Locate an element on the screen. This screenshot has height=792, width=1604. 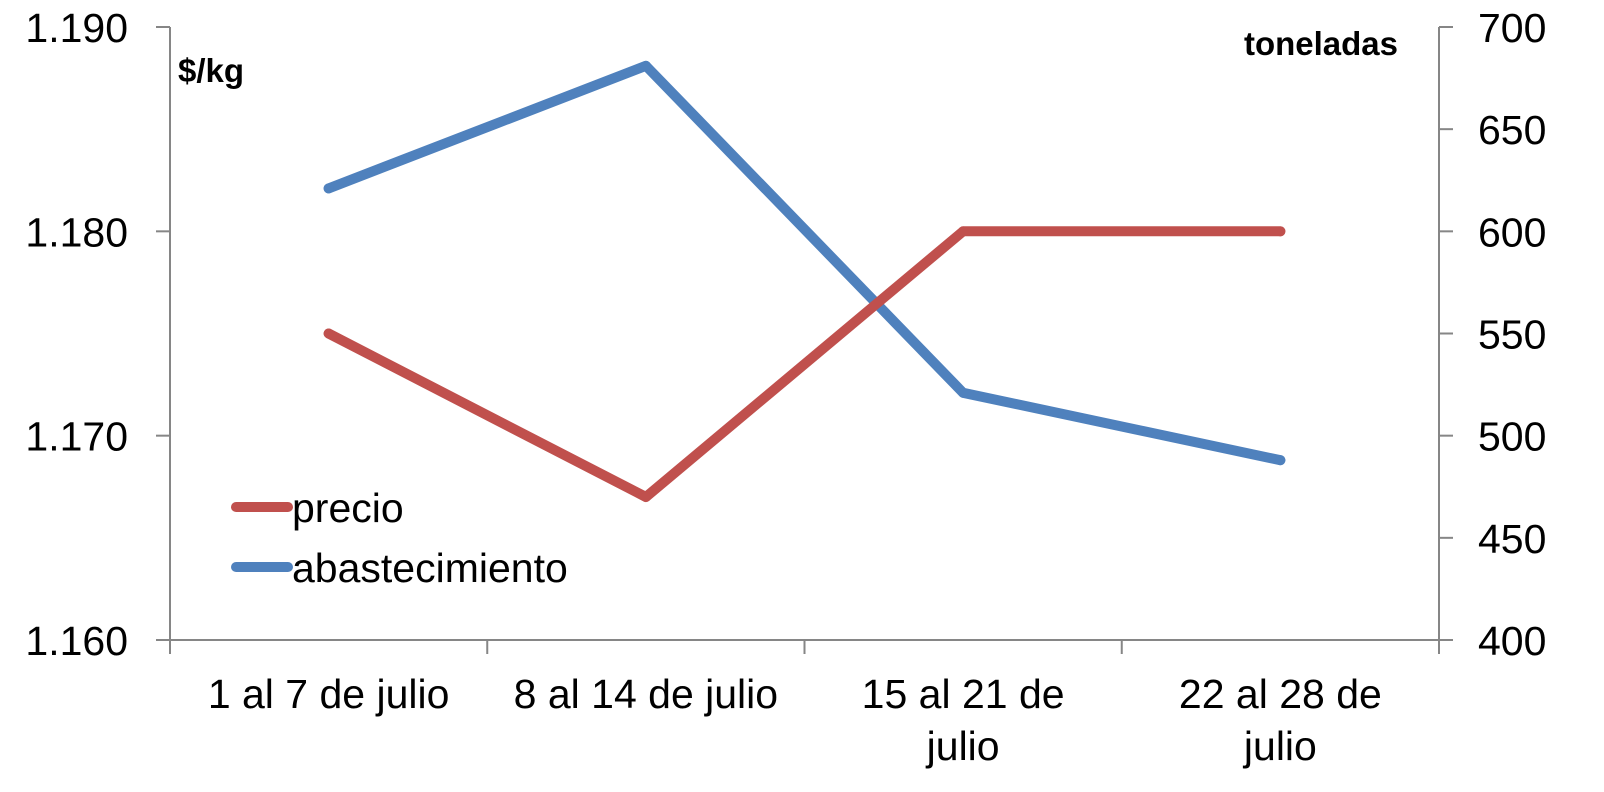
left-axis-tick-label: 1.190 is located at coordinates (76, 28).